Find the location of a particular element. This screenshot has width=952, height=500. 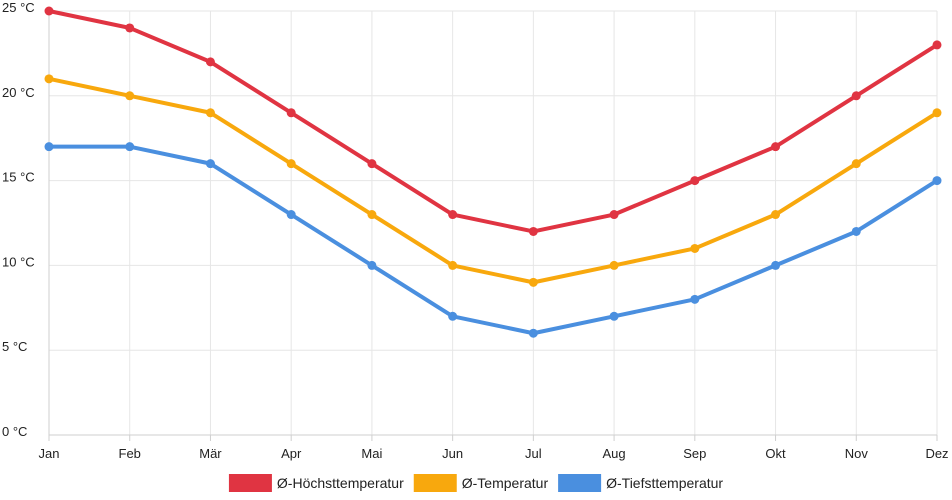

x-tick-label: Feb is located at coordinates (130, 453).